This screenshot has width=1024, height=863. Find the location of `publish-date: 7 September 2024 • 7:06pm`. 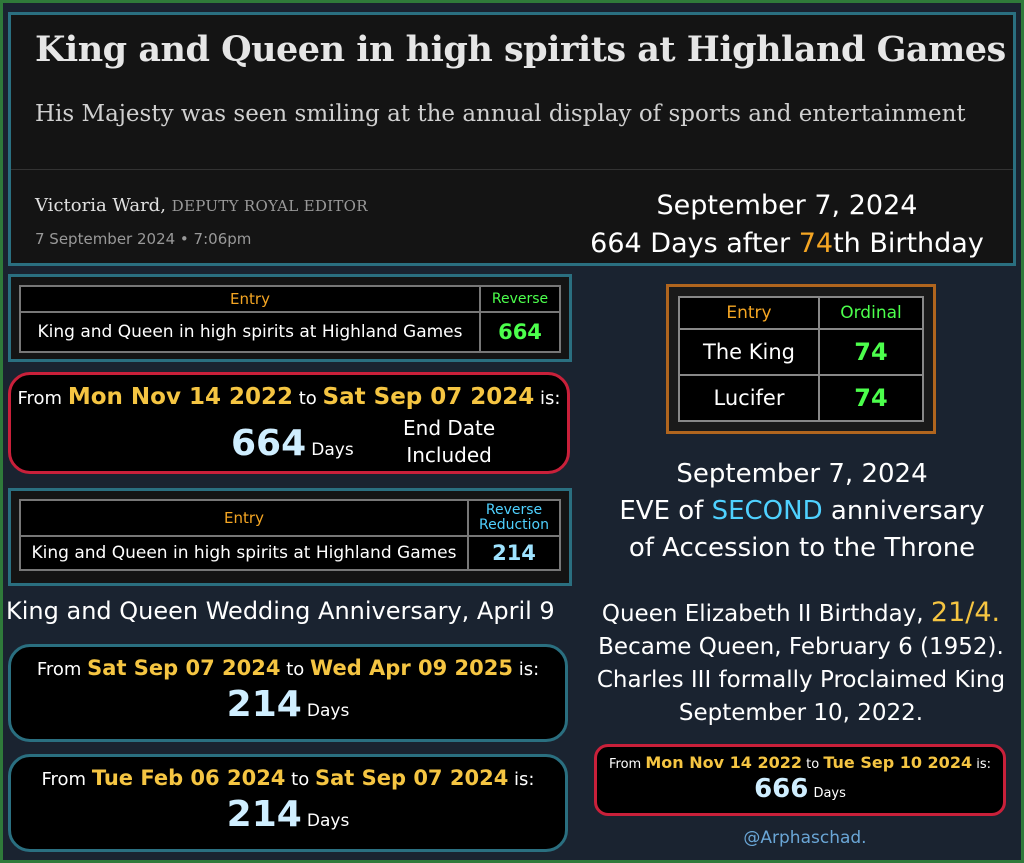

publish-date: 7 September 2024 • 7:06pm is located at coordinates (143, 239).